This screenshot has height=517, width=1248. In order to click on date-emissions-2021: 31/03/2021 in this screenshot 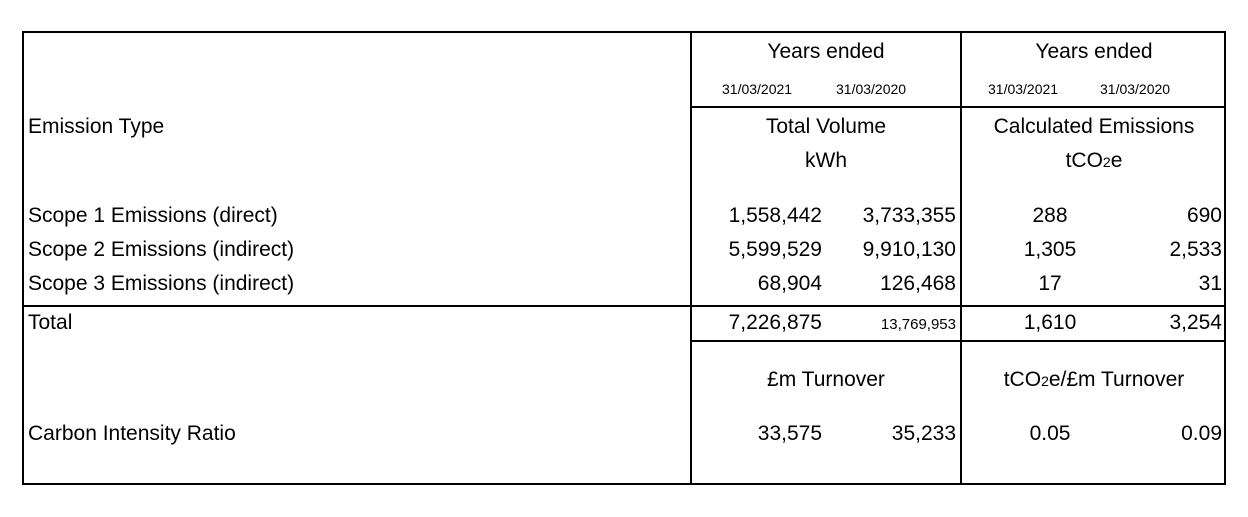, I will do `click(1023, 89)`.